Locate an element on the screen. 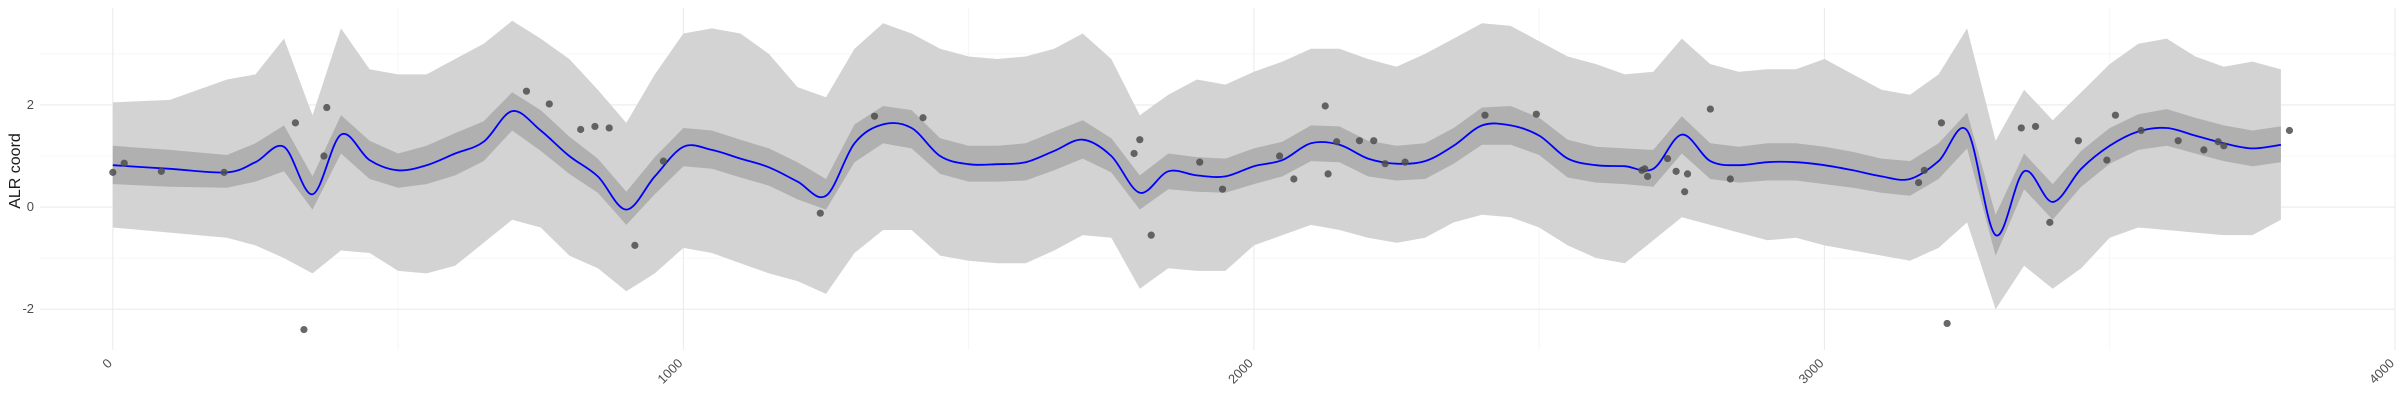 The height and width of the screenshot is (400, 2400). y-axis-title: ALR coord is located at coordinates (15, 171).